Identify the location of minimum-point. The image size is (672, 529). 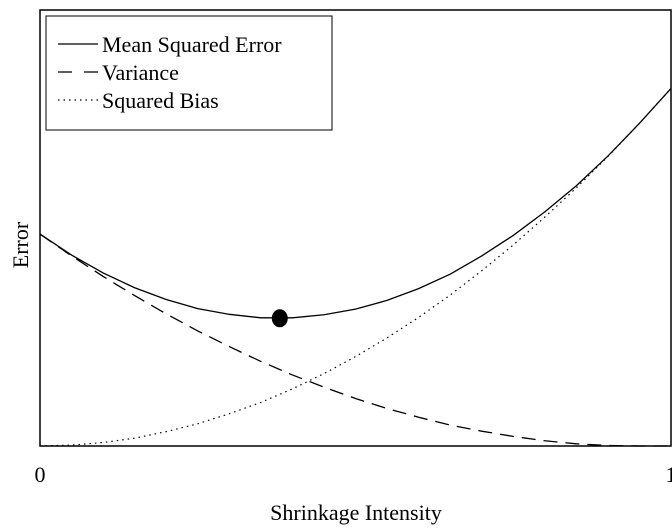
(279, 318).